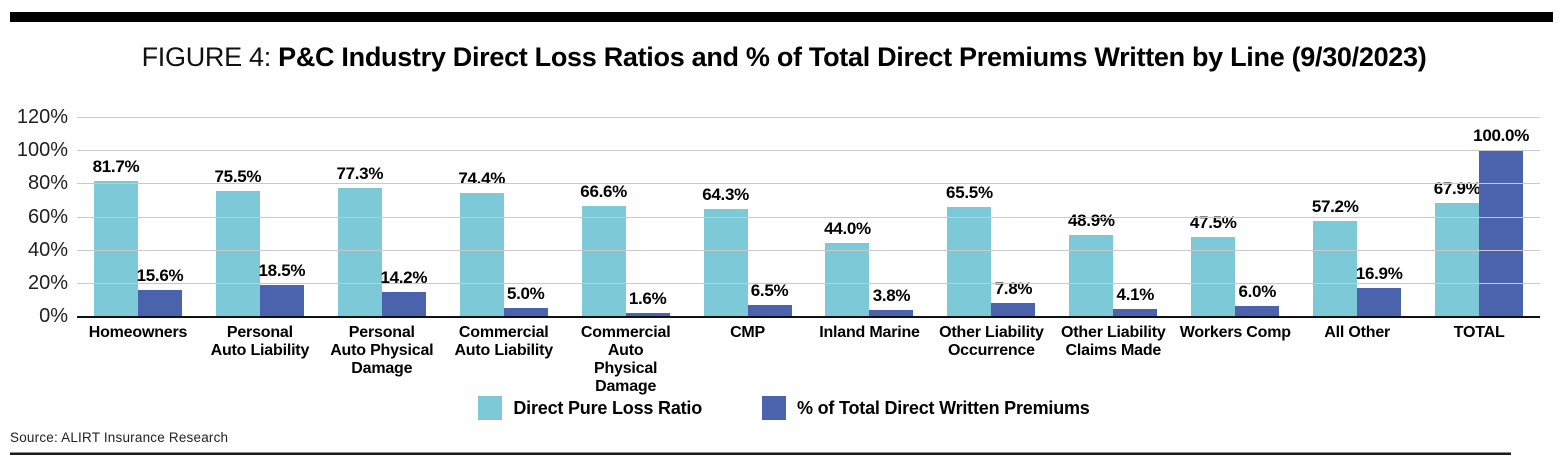 The height and width of the screenshot is (470, 1568). Describe the element at coordinates (1379, 273) in the screenshot. I see `value-label: 16.9%` at that location.